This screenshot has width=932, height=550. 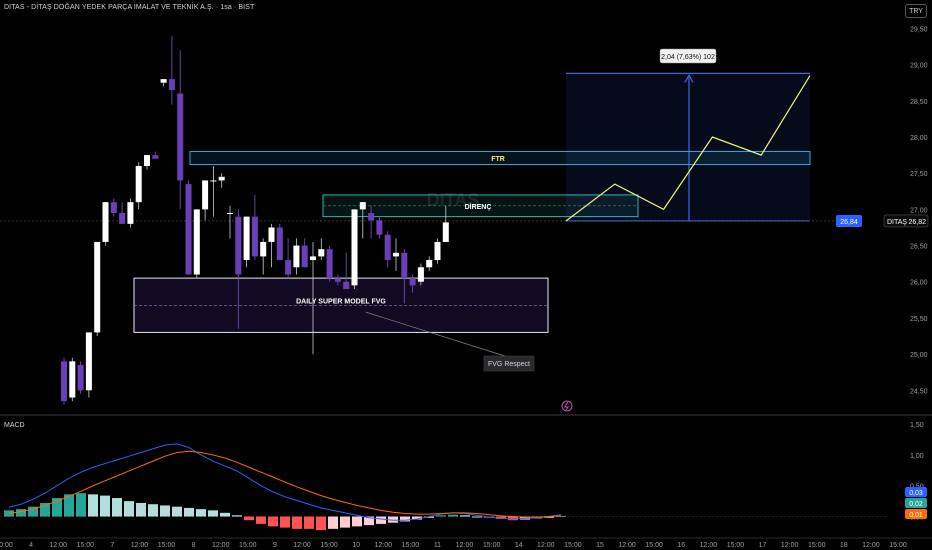 I want to click on y-tick-label: 28,50, so click(x=919, y=102).